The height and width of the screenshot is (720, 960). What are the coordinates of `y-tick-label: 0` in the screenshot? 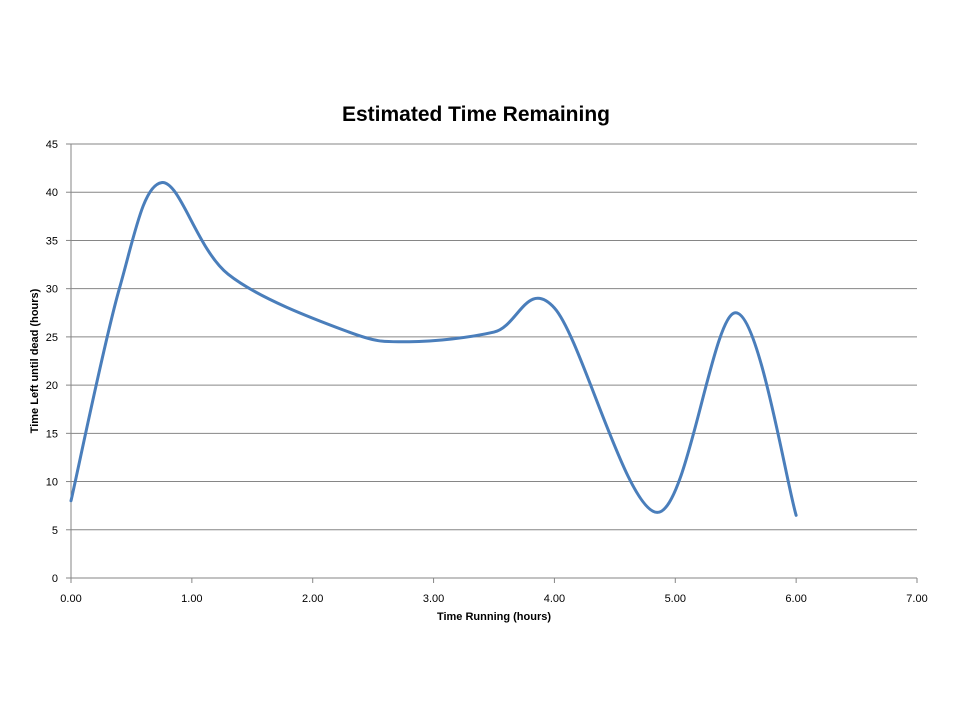 It's located at (55, 579).